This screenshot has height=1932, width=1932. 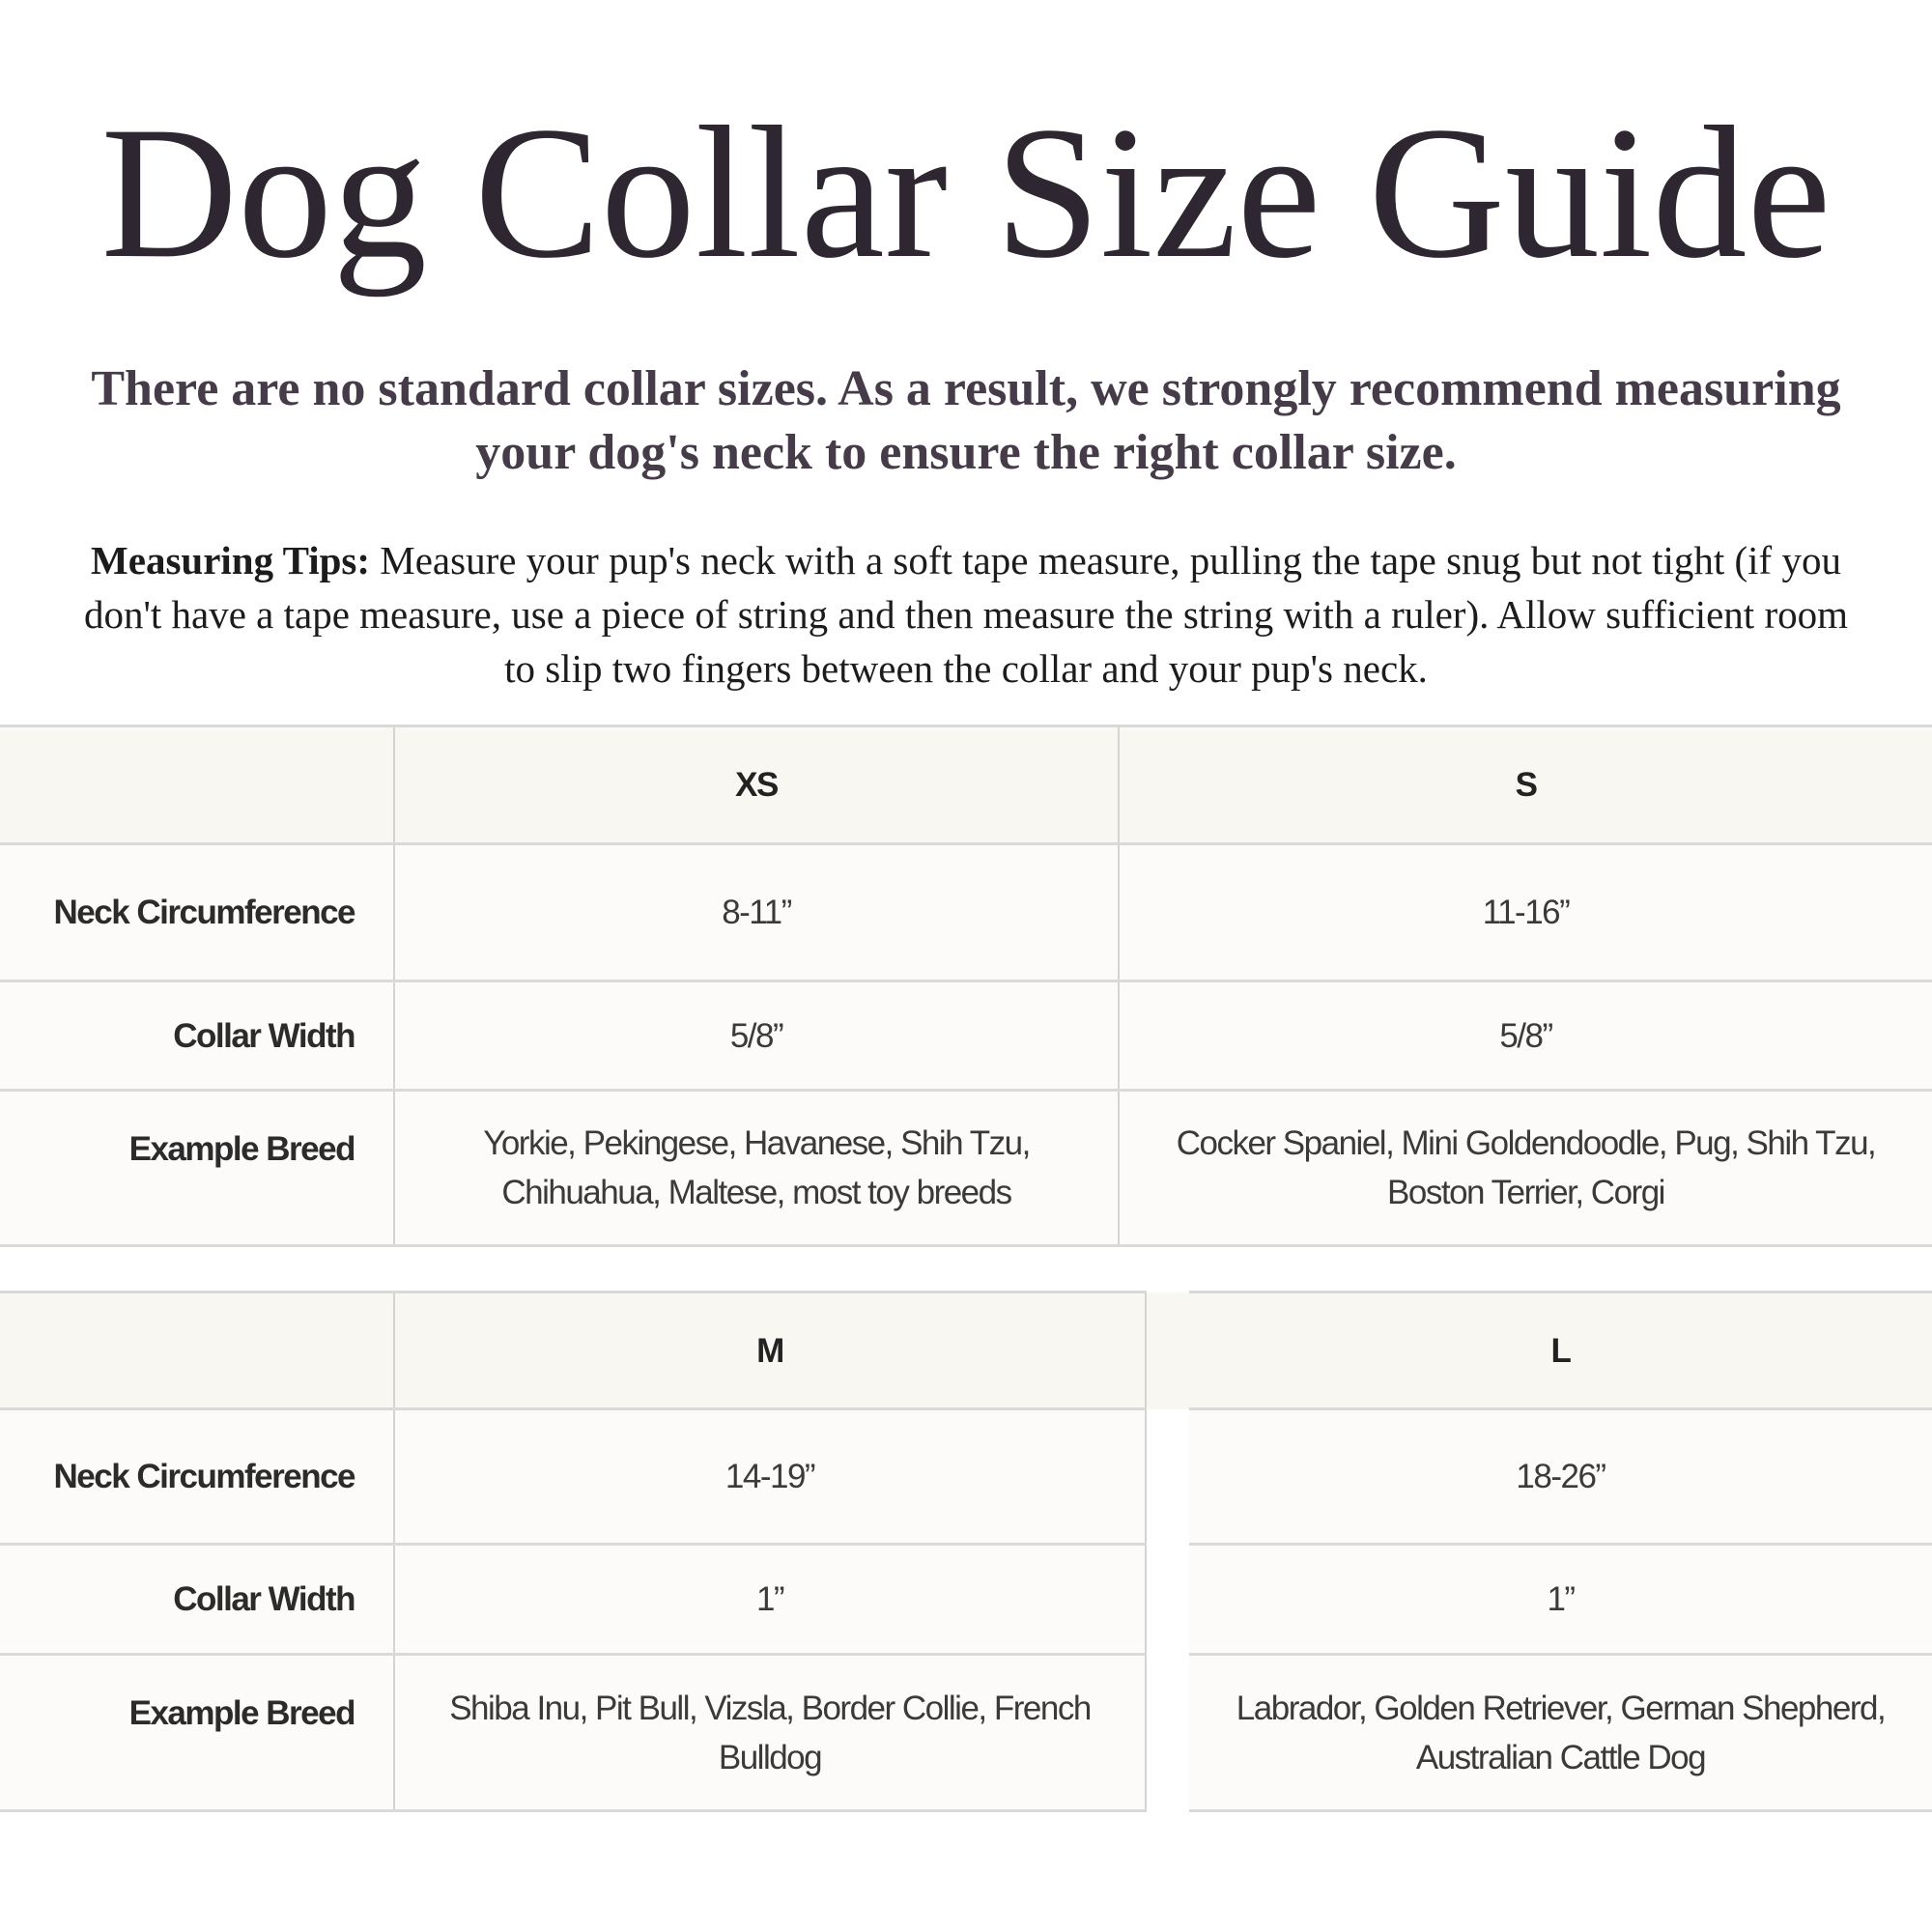 I want to click on table-row: Collar Width 1” 1”, so click(x=966, y=1599).